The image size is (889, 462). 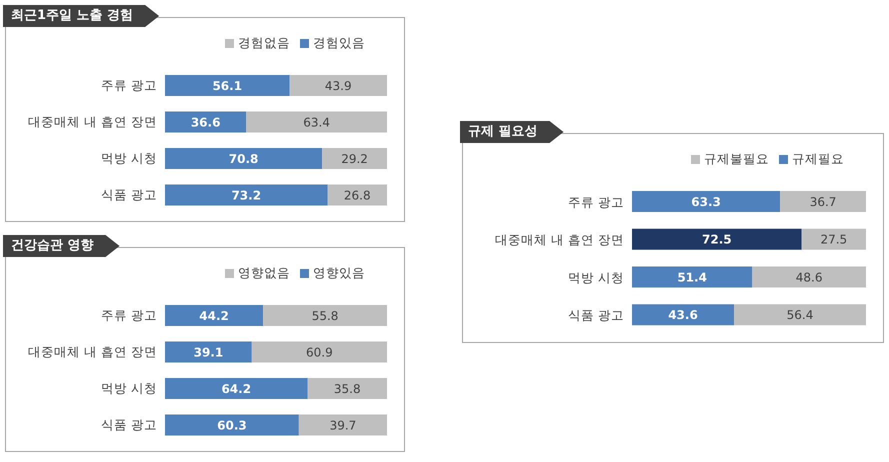 I want to click on data-label: 39.7, so click(x=343, y=425).